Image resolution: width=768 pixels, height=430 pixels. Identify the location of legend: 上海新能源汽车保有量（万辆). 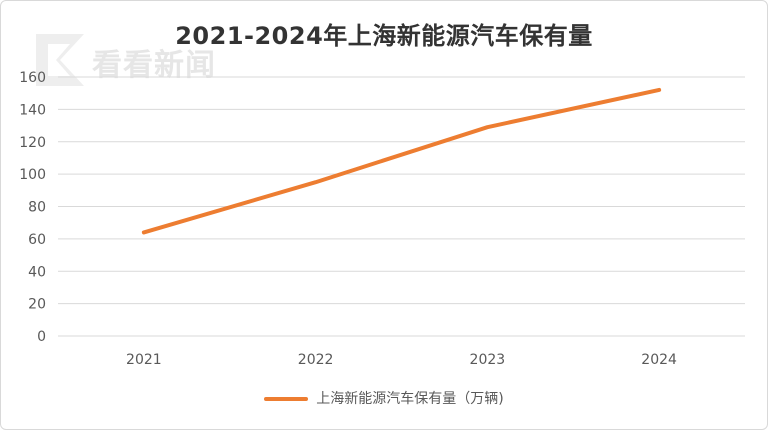
(384, 398).